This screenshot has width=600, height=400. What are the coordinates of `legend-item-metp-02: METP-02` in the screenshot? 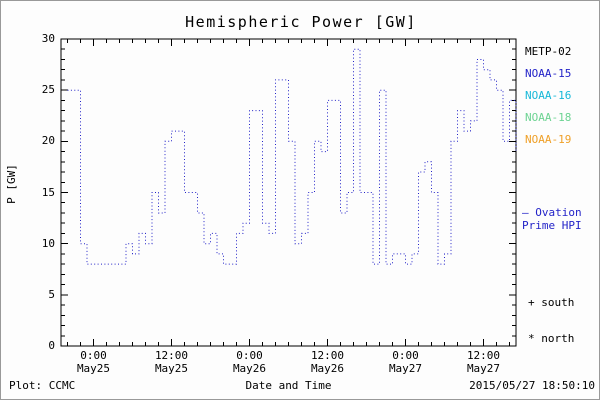 It's located at (548, 51).